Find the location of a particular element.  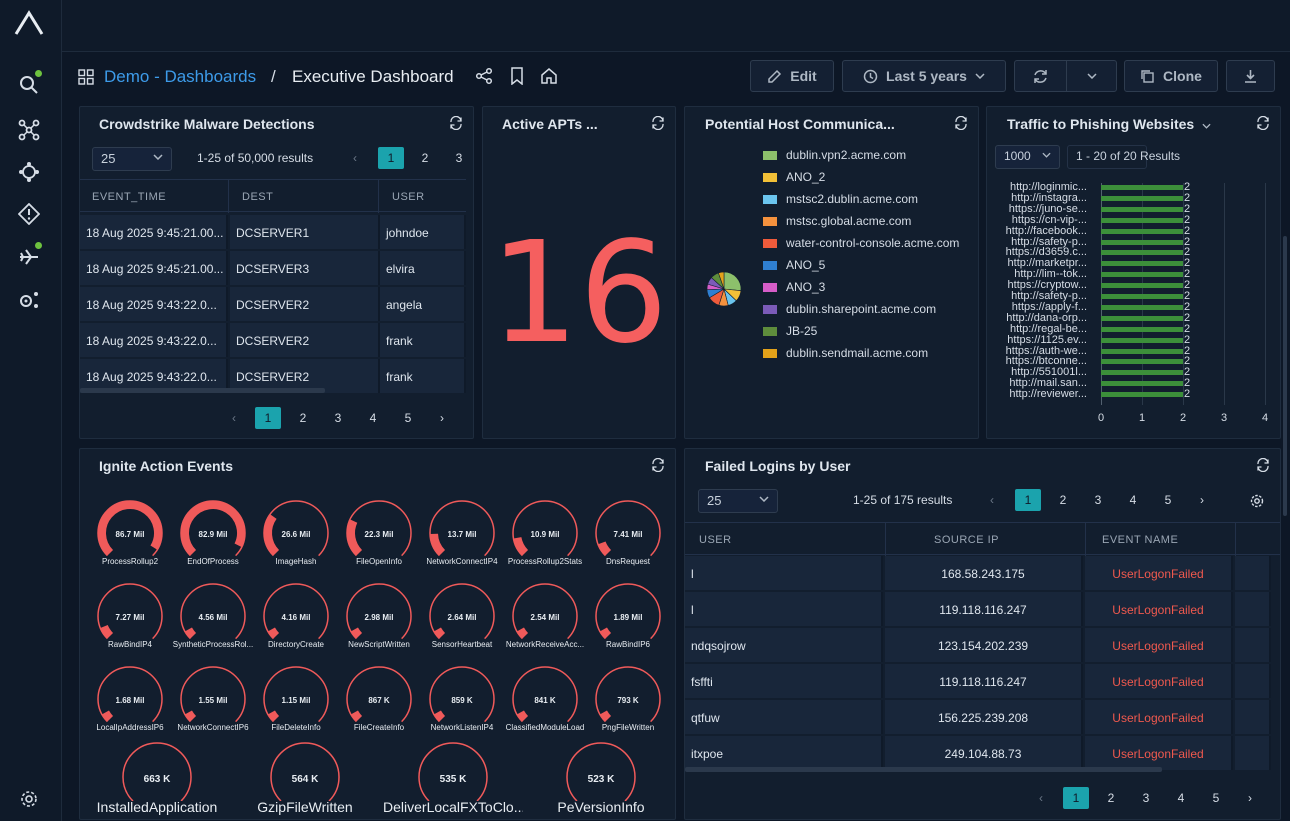

horizontal-scrollbar is located at coordinates (923, 769).